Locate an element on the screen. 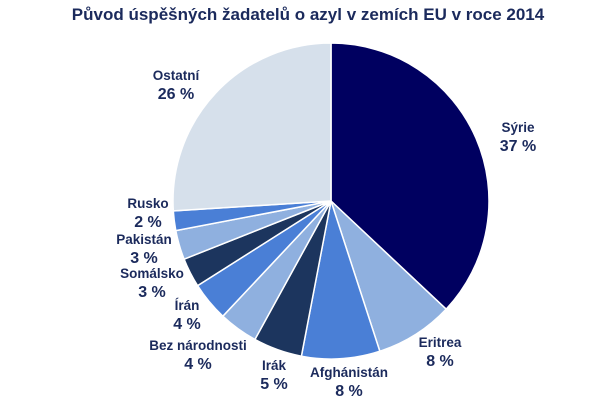  slice-label: Írán is located at coordinates (187, 305).